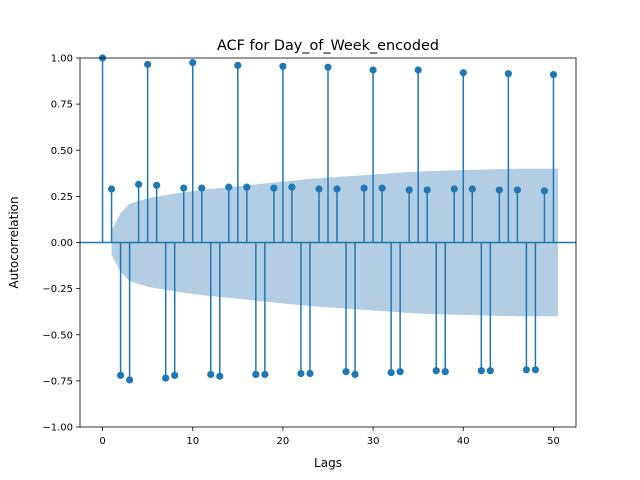 The height and width of the screenshot is (480, 640). What do you see at coordinates (329, 437) in the screenshot?
I see `x-axis-ticks: 0 10 20 30 40 50` at bounding box center [329, 437].